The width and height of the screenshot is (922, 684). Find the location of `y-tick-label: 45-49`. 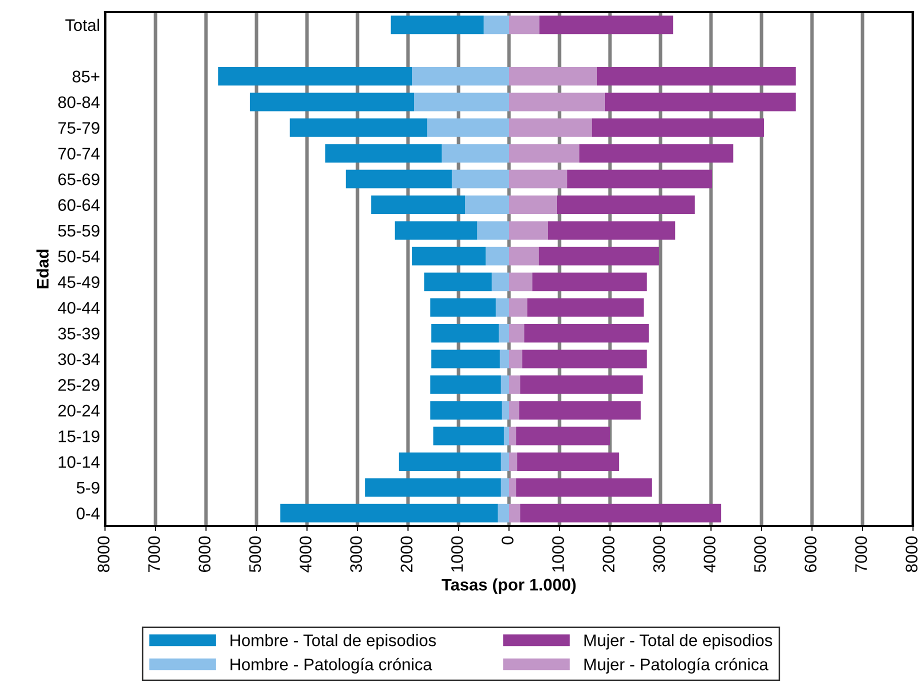

y-tick-label: 45-49 is located at coordinates (79, 282).